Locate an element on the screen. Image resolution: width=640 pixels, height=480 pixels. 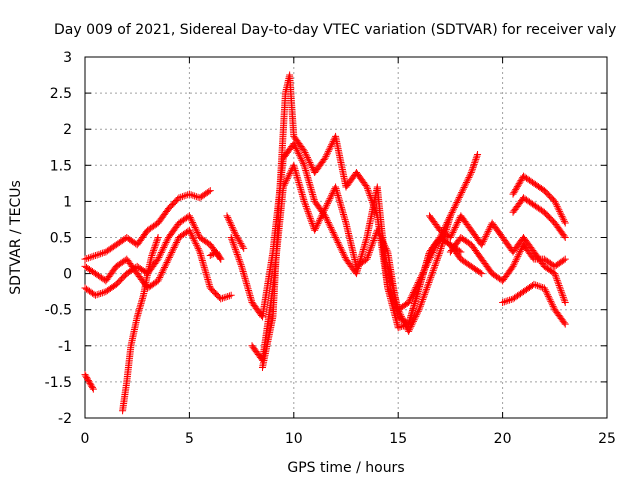
y-tick-label: 1 is located at coordinates (67, 202).